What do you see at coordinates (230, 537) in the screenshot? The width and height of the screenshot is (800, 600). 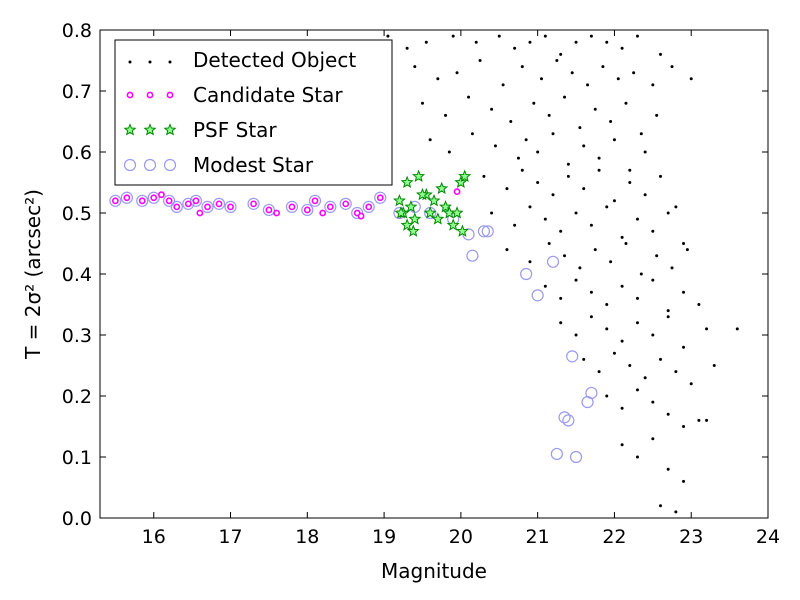 I see `x-tick-label: 17` at bounding box center [230, 537].